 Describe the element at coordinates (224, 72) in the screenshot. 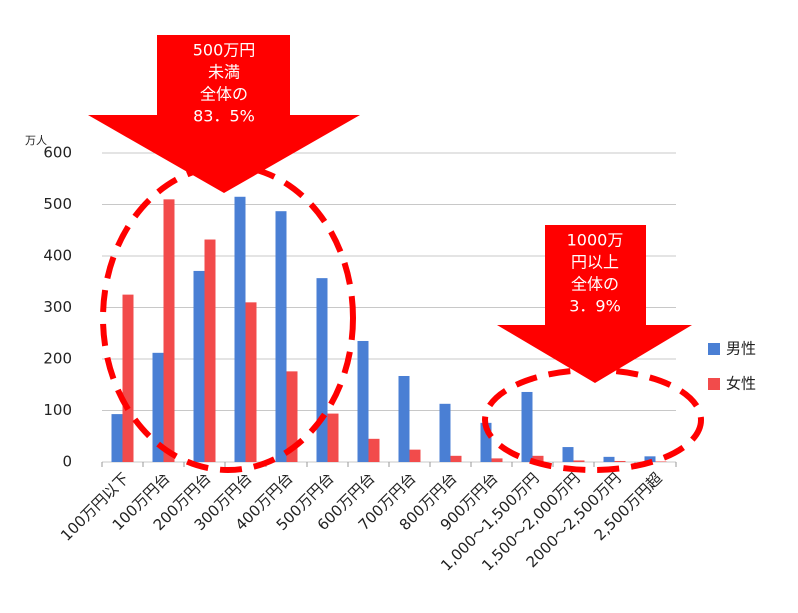

I see `annotation-text: 未満` at that location.